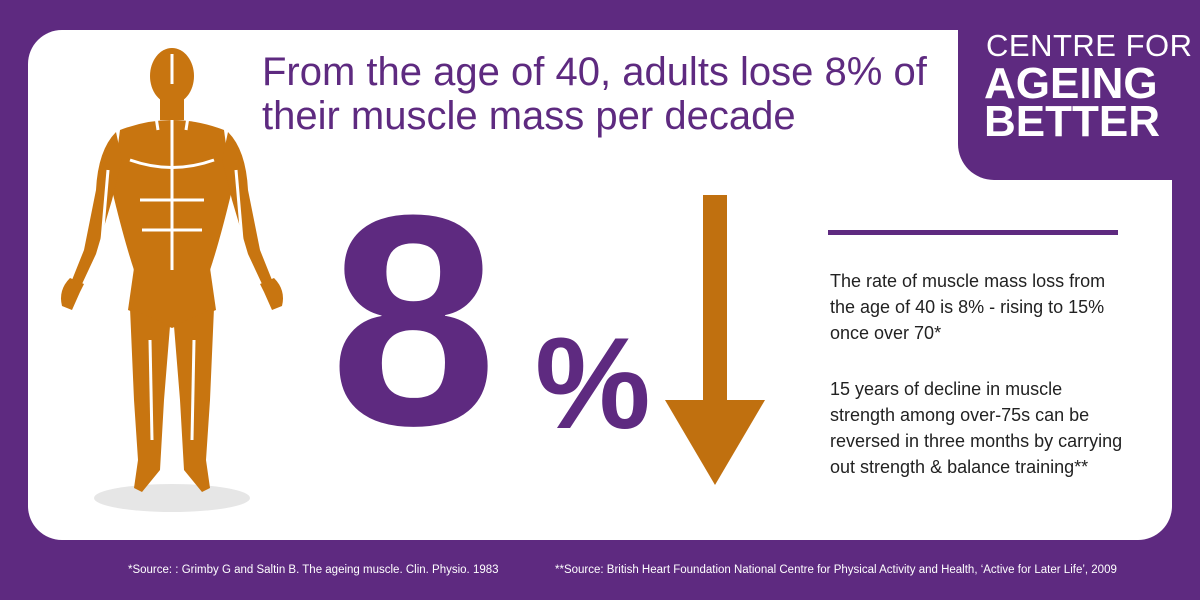 The image size is (1200, 600). I want to click on logo-text-line1: CENTRE FOR, so click(1089, 45).